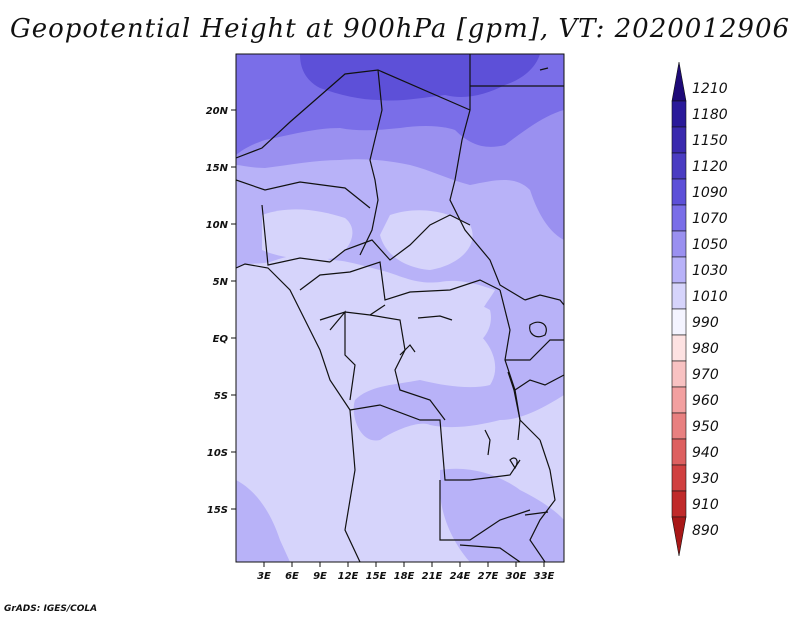 This screenshot has width=800, height=618. I want to click on colorbar-label: 1070, so click(710, 219).